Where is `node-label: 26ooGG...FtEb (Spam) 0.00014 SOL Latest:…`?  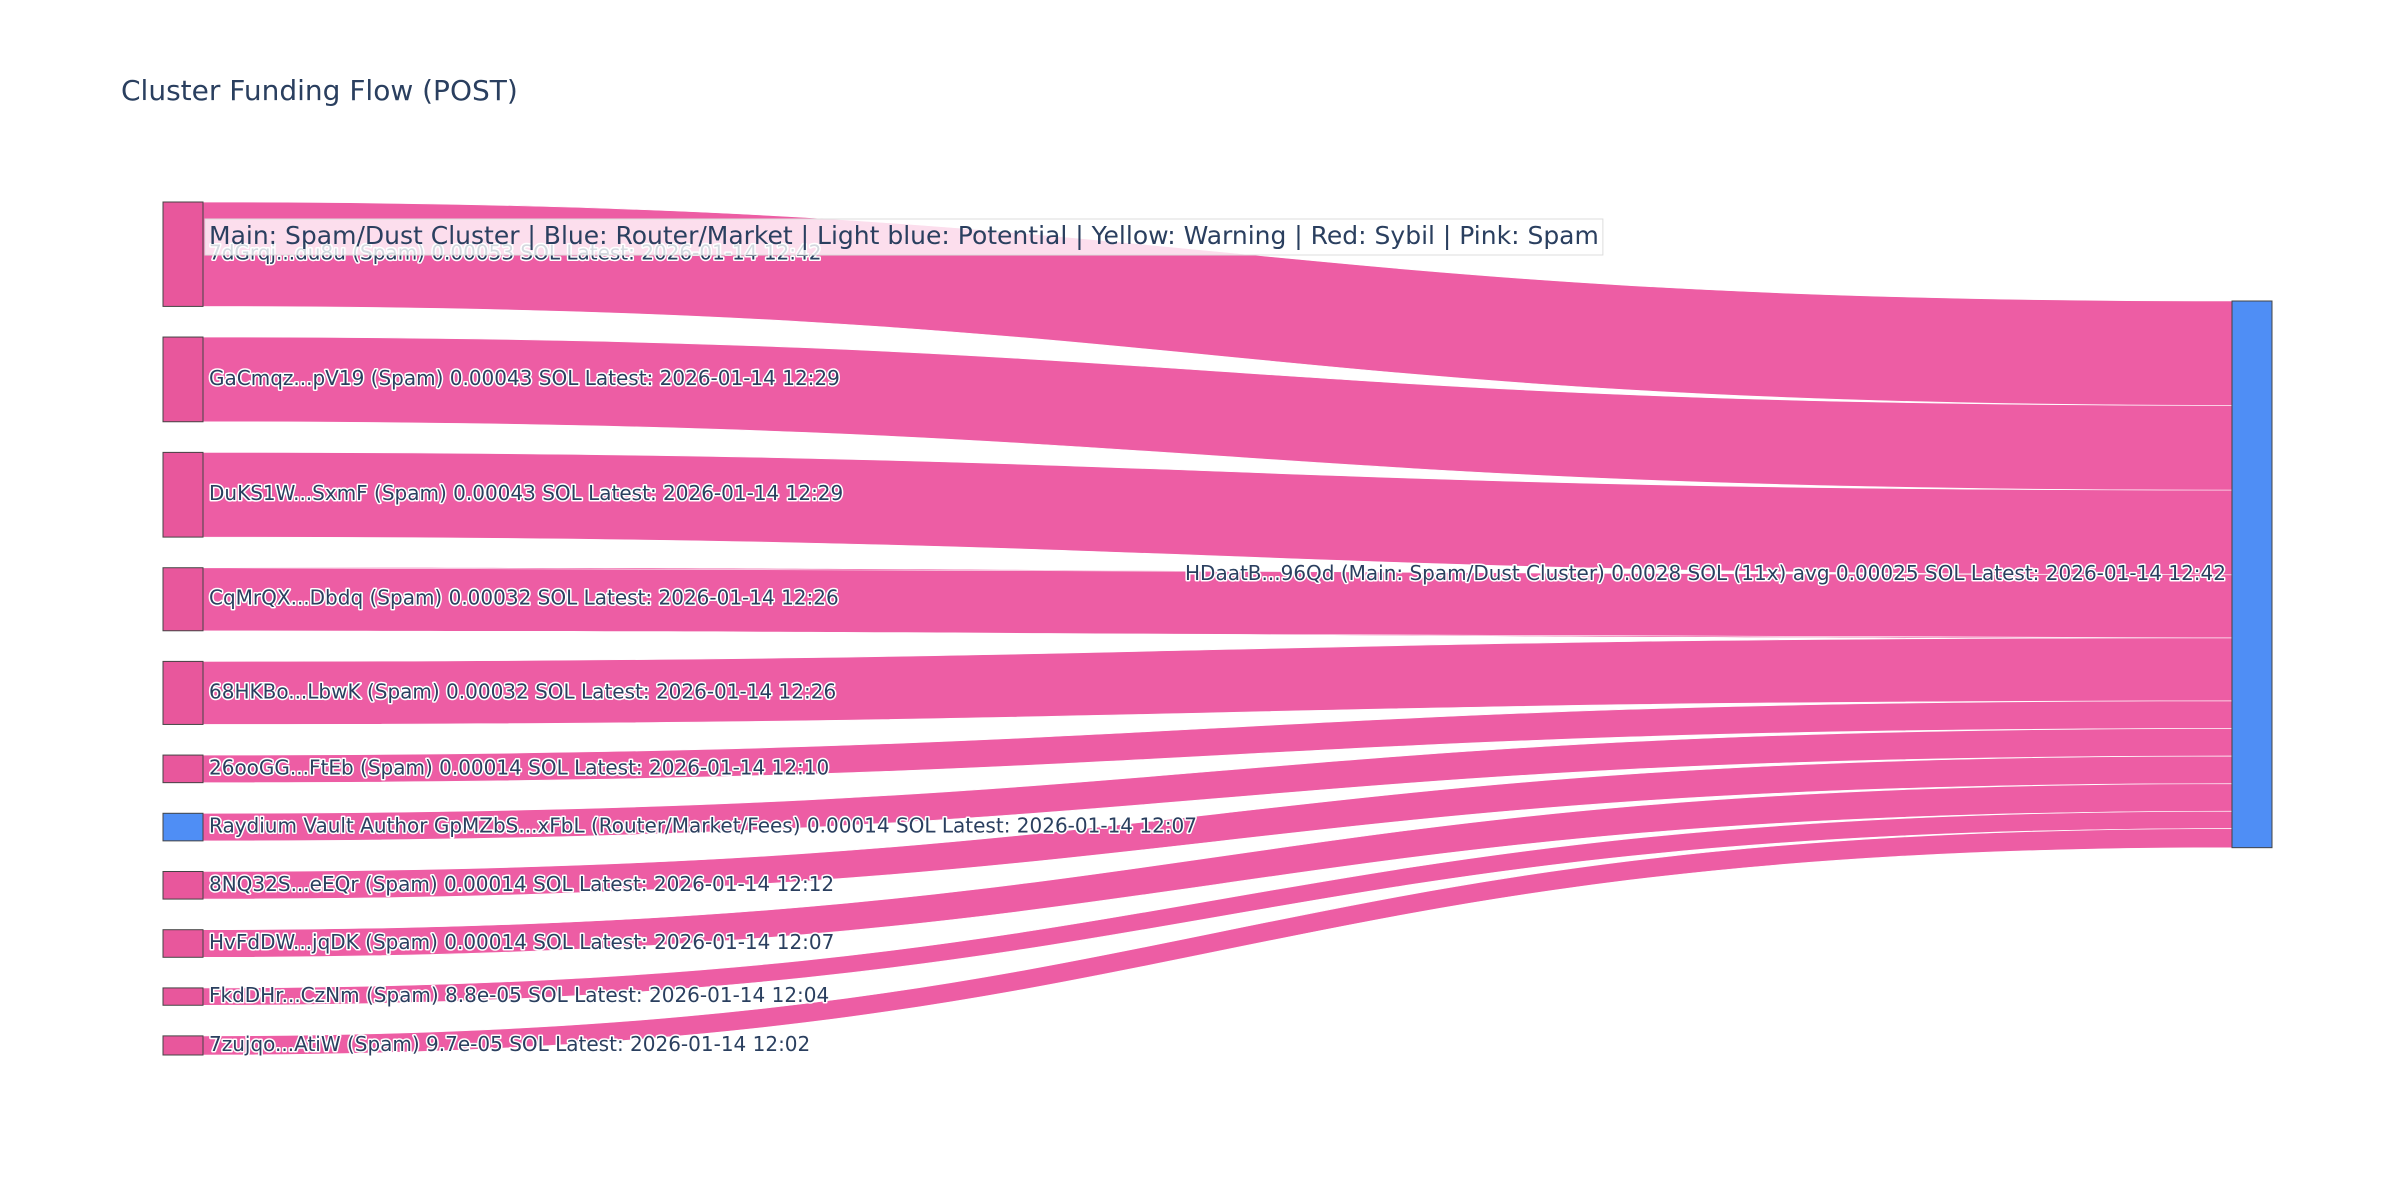 node-label: 26ooGG...FtEb (Spam) 0.00014 SOL Latest:… is located at coordinates (519, 767).